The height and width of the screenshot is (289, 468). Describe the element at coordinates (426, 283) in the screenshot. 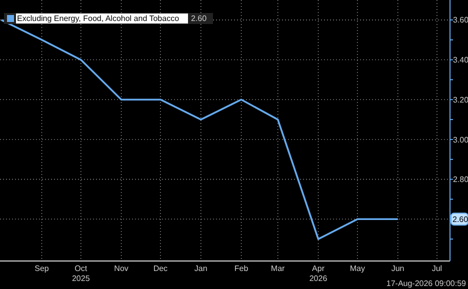

I see `text: 17-Aug-2026 09:00:59` at that location.